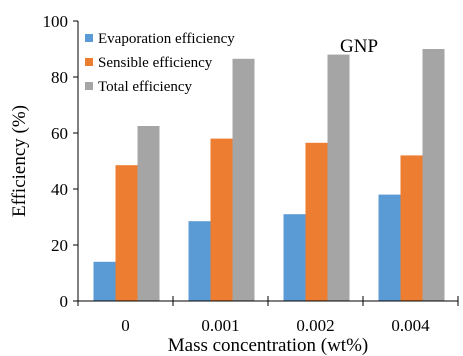 The height and width of the screenshot is (356, 463). Describe the element at coordinates (64, 301) in the screenshot. I see `y-tick-label: 0` at that location.